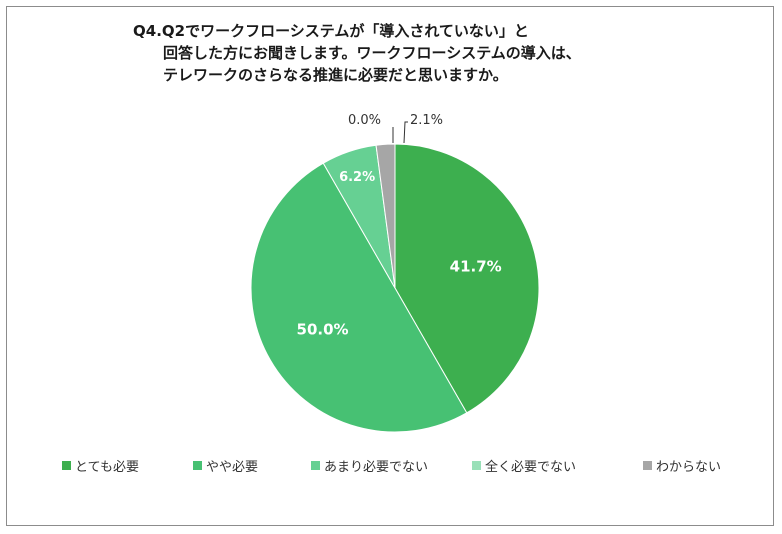 The image size is (782, 534). Describe the element at coordinates (689, 467) in the screenshot. I see `legend-label: わからない` at that location.